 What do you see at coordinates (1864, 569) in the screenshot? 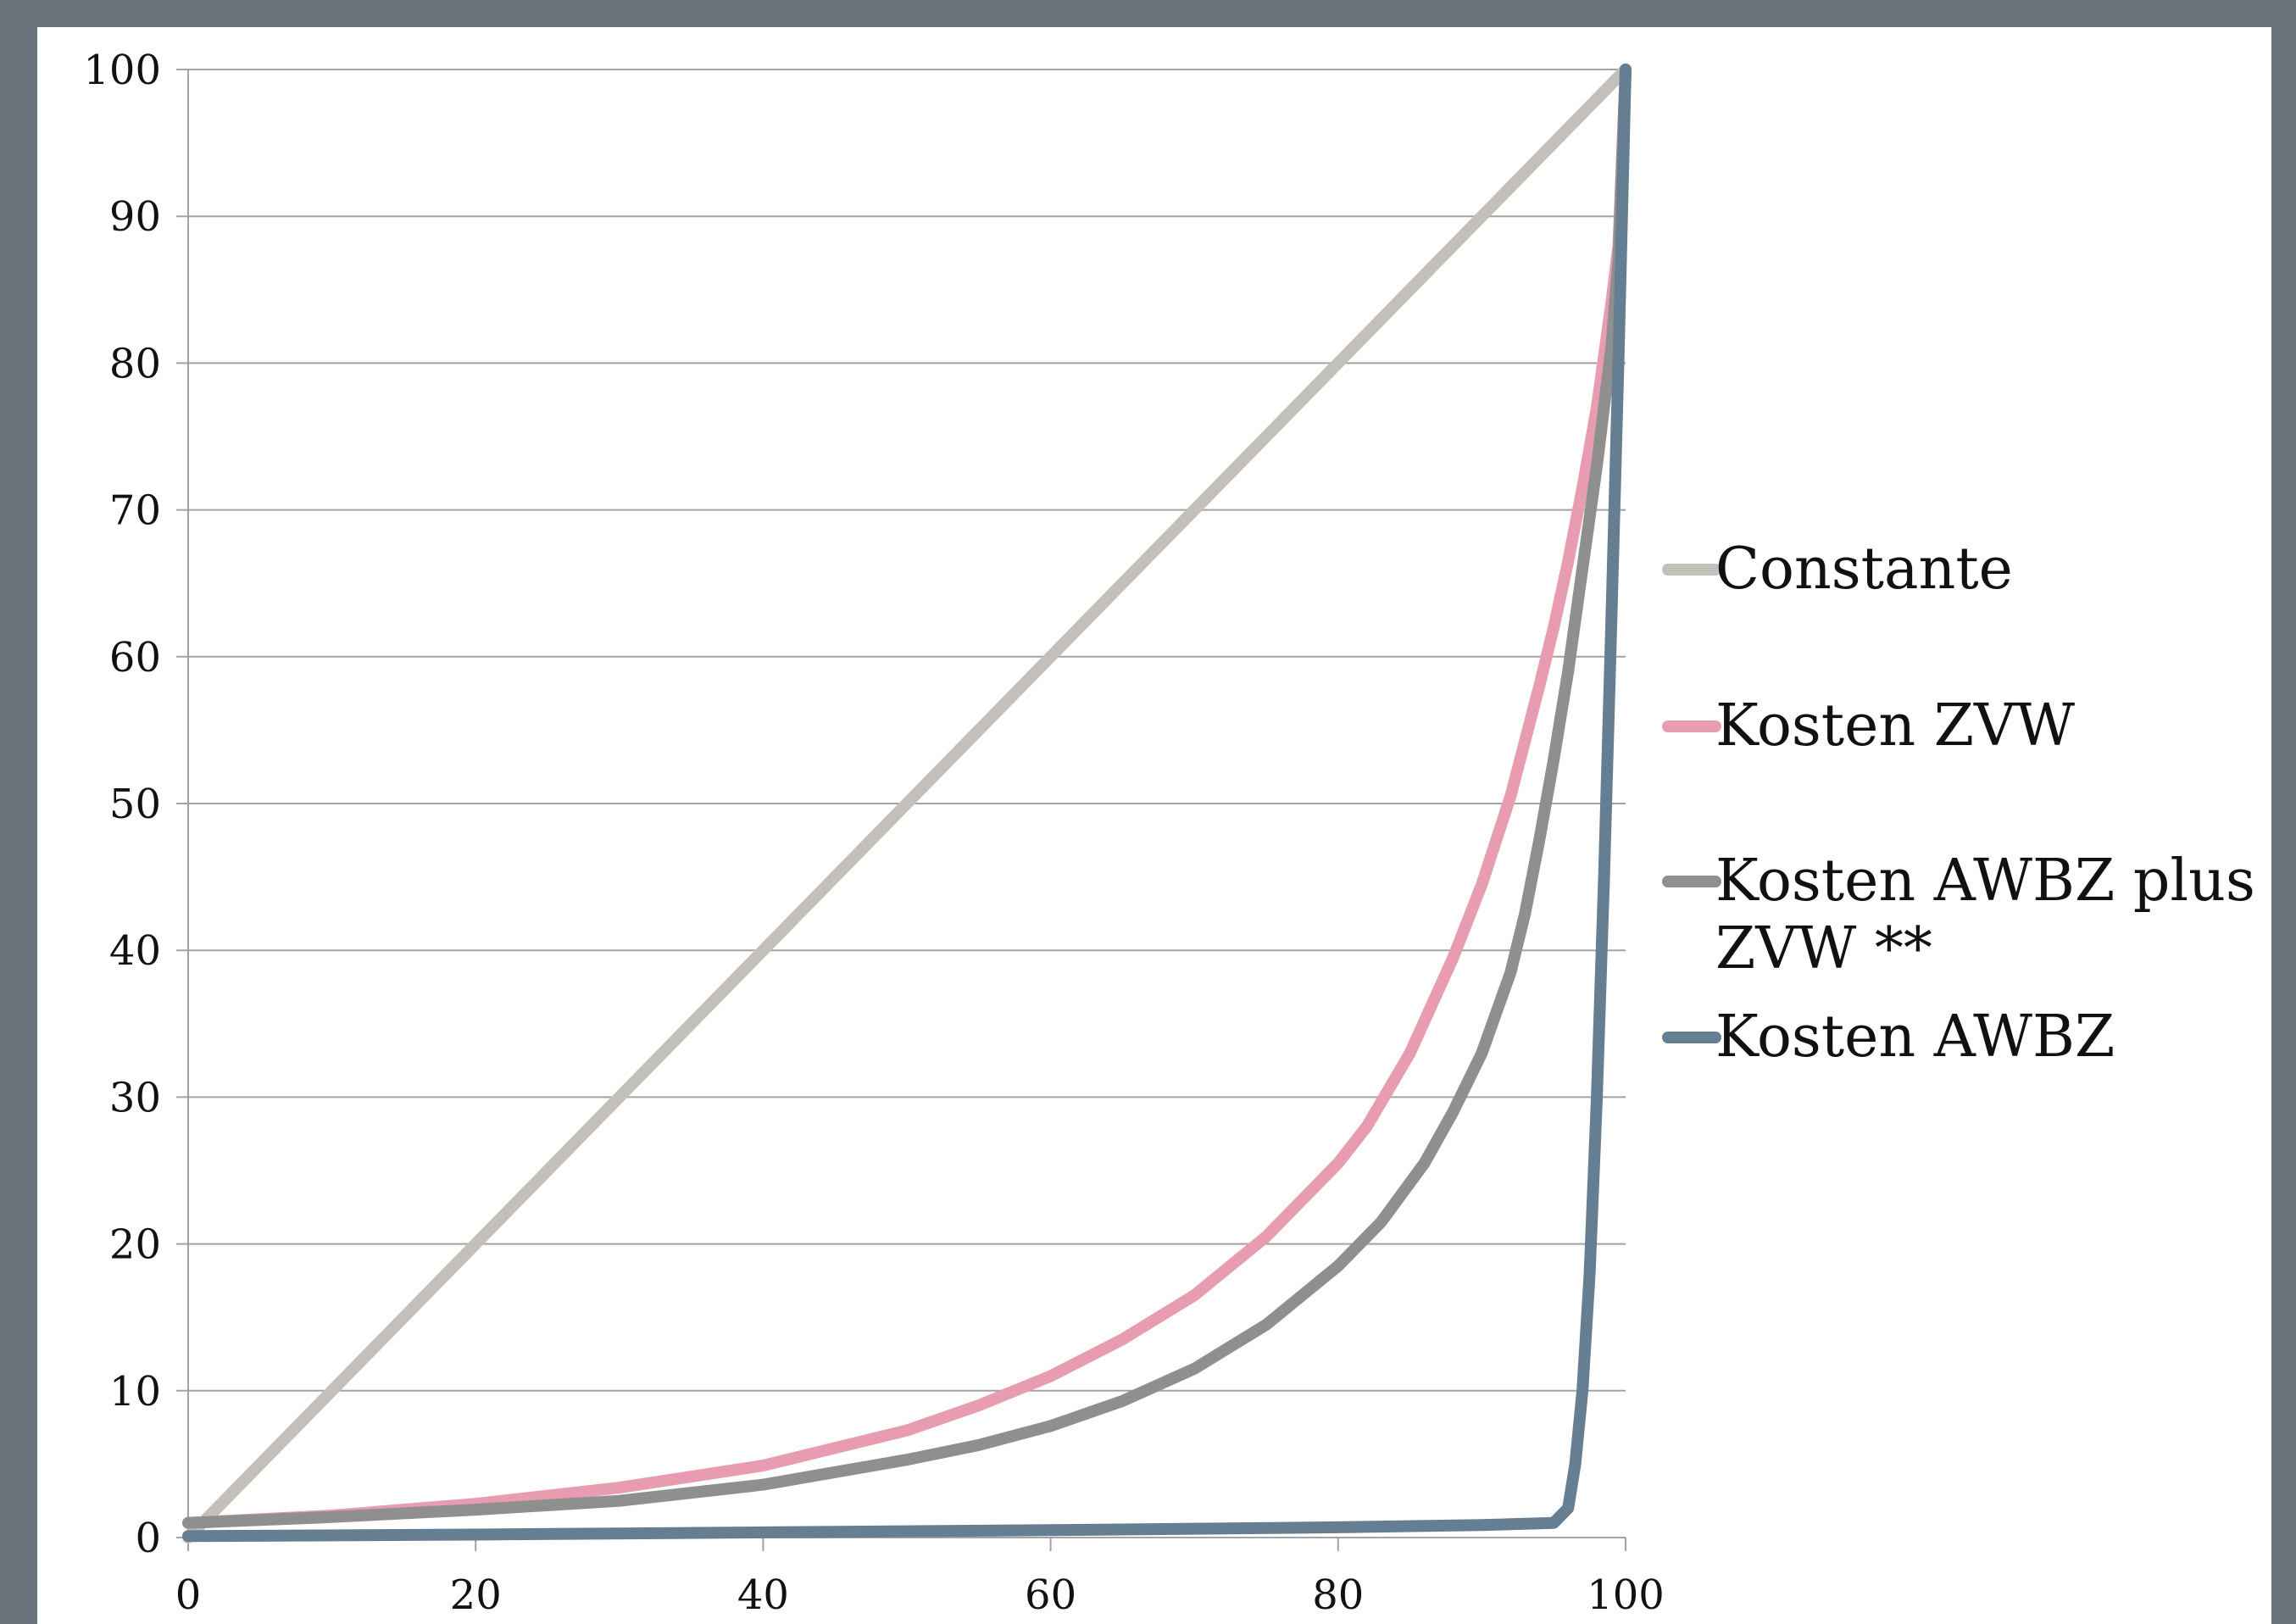
I see `legend-label: Constante` at bounding box center [1864, 569].